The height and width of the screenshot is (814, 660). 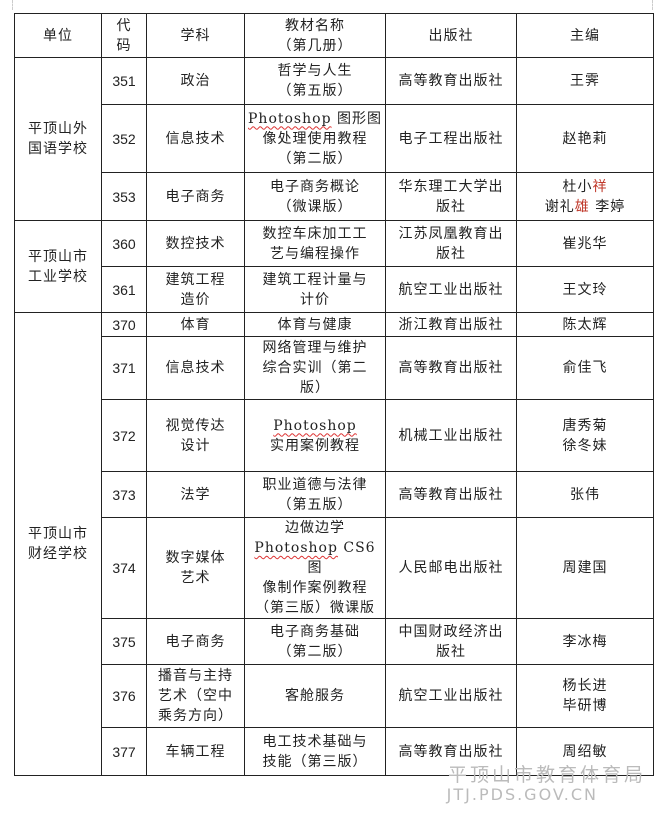 What do you see at coordinates (451, 138) in the screenshot?
I see `publisher-cell: 电子工程出版社` at bounding box center [451, 138].